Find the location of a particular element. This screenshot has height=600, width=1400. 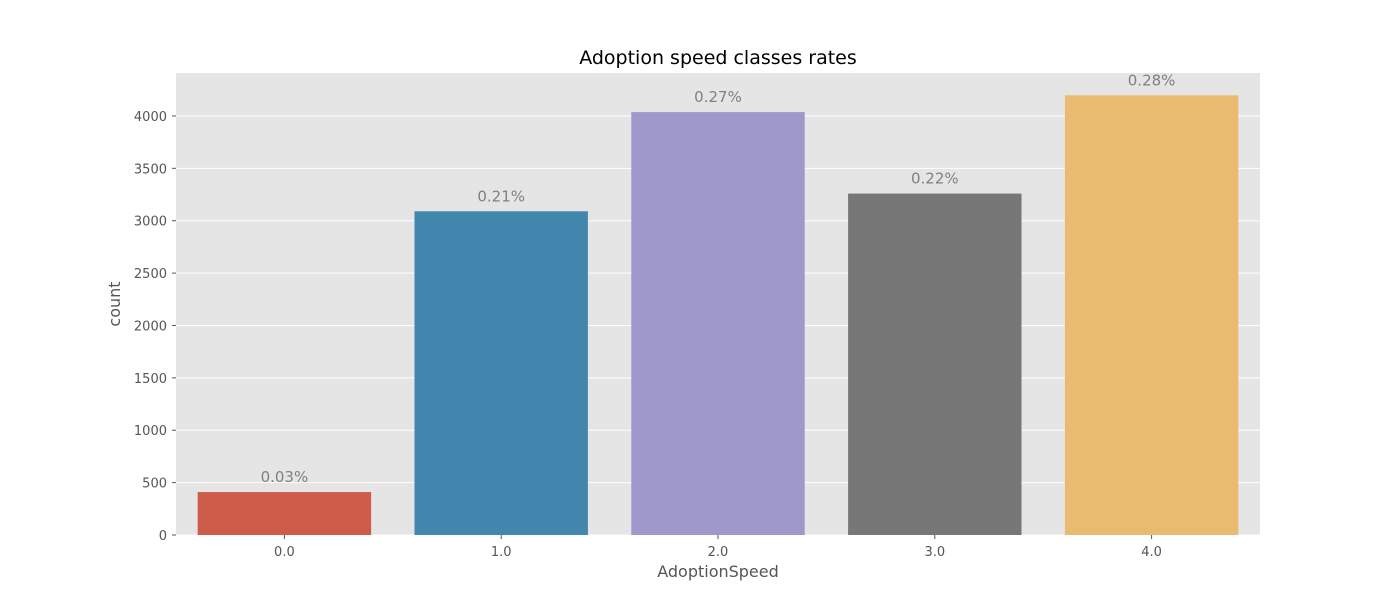

x-tick-label: 3.0 is located at coordinates (934, 552).